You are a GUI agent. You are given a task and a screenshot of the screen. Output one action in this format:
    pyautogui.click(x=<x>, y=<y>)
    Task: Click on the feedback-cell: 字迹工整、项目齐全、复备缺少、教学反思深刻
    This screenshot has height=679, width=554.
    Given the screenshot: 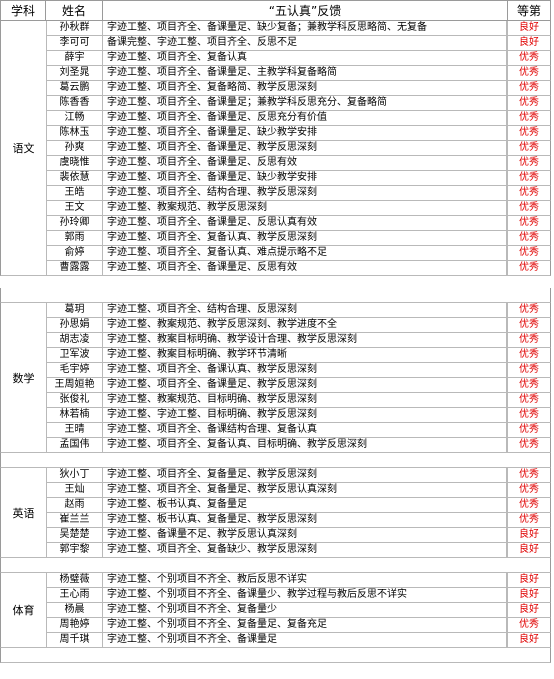 What is the action you would take?
    pyautogui.click(x=304, y=550)
    